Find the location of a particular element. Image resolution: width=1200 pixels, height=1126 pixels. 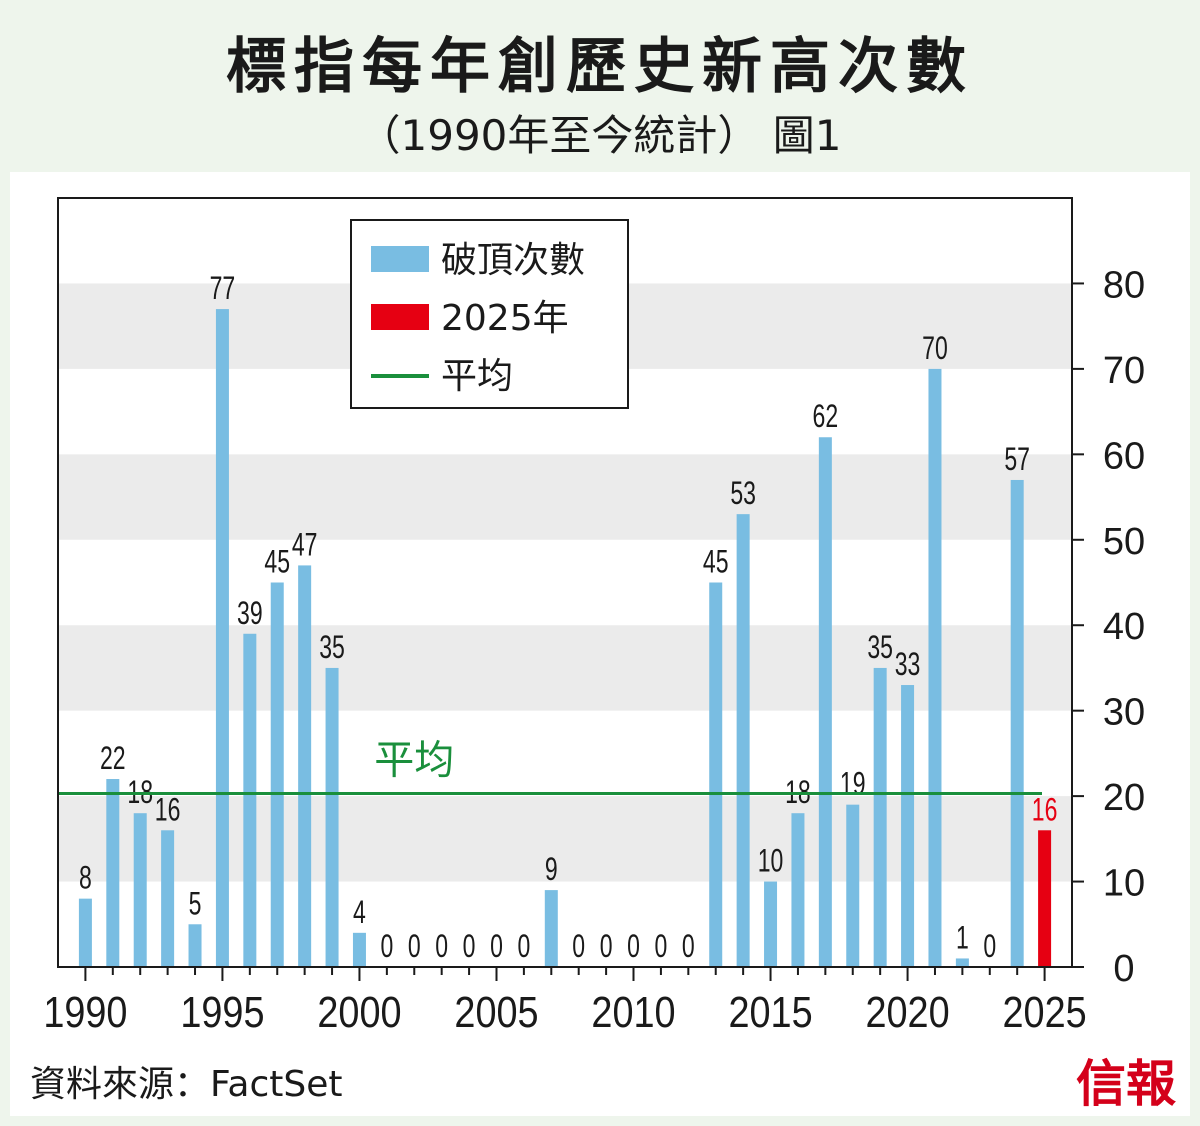

y-tick-label: 40 is located at coordinates (1124, 627).